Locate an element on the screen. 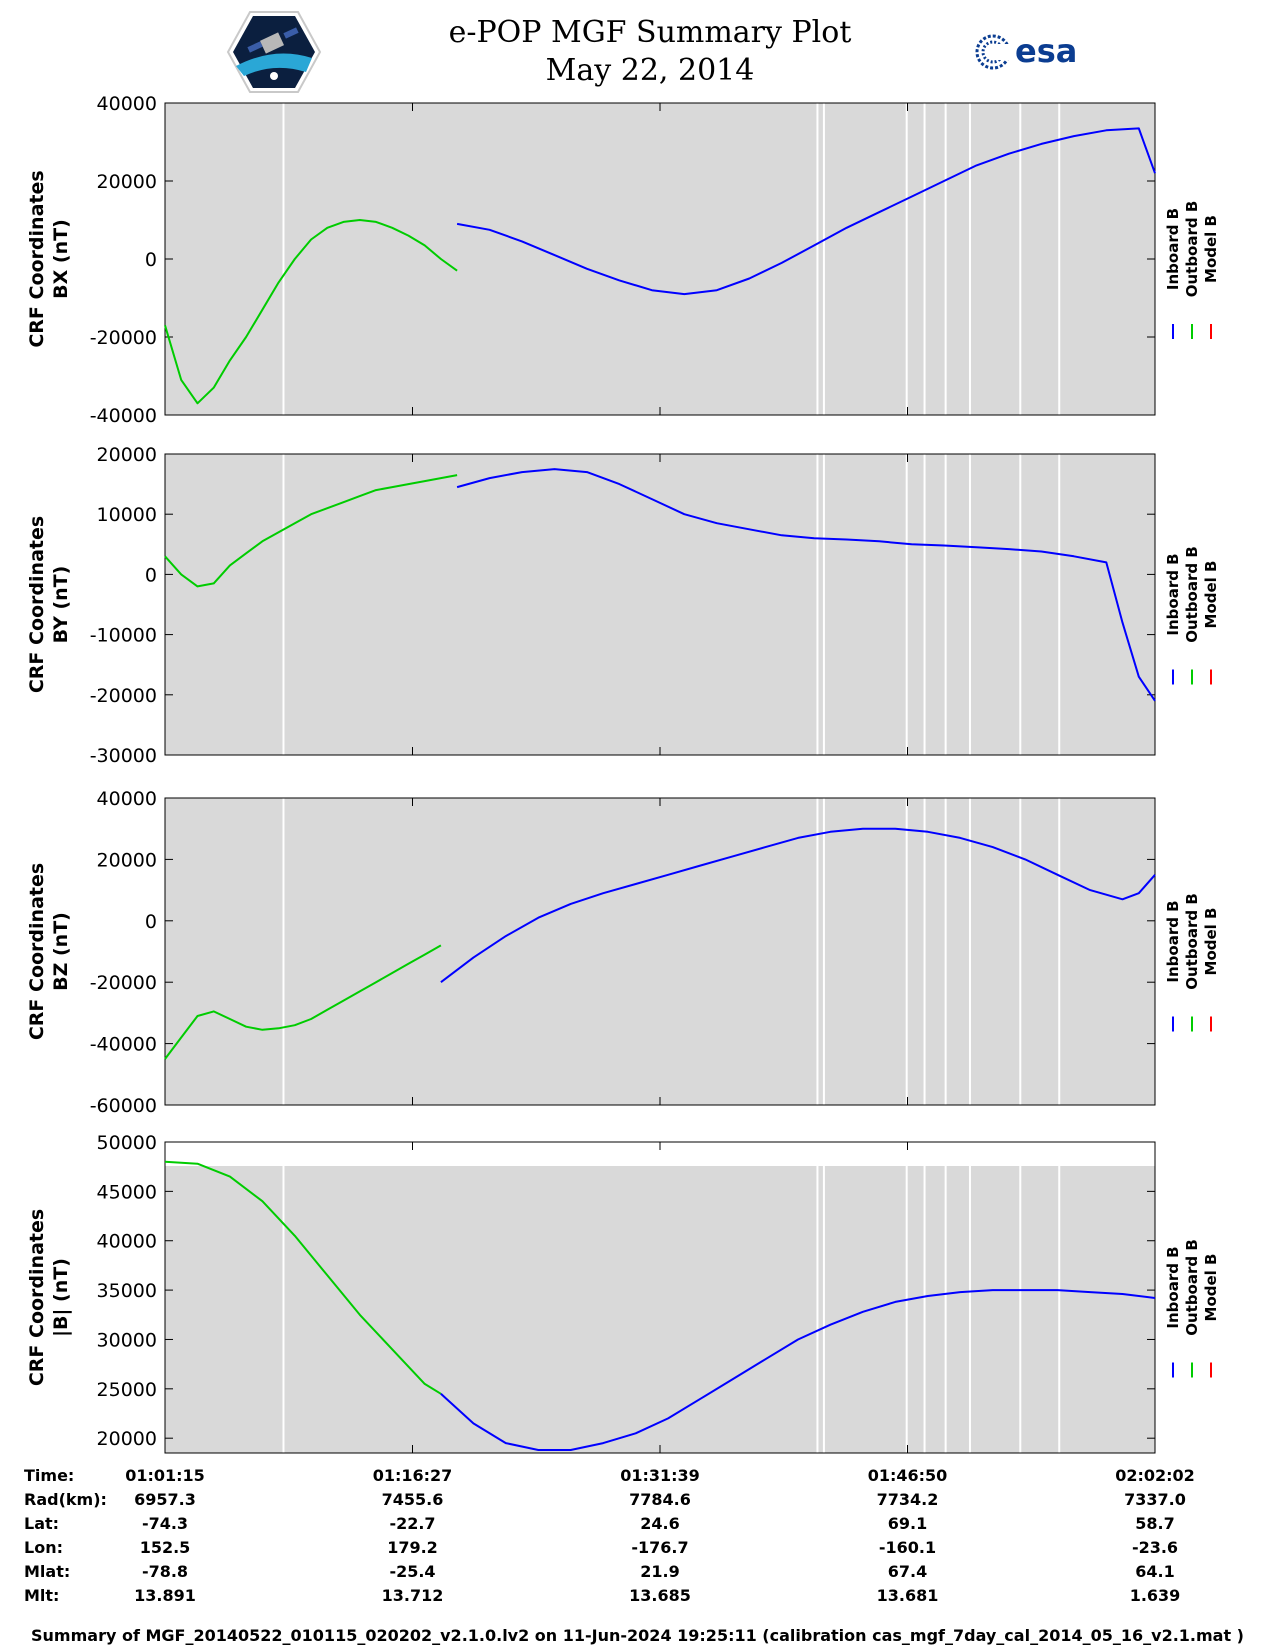  info-cell: 7455.6 is located at coordinates (412, 1499).